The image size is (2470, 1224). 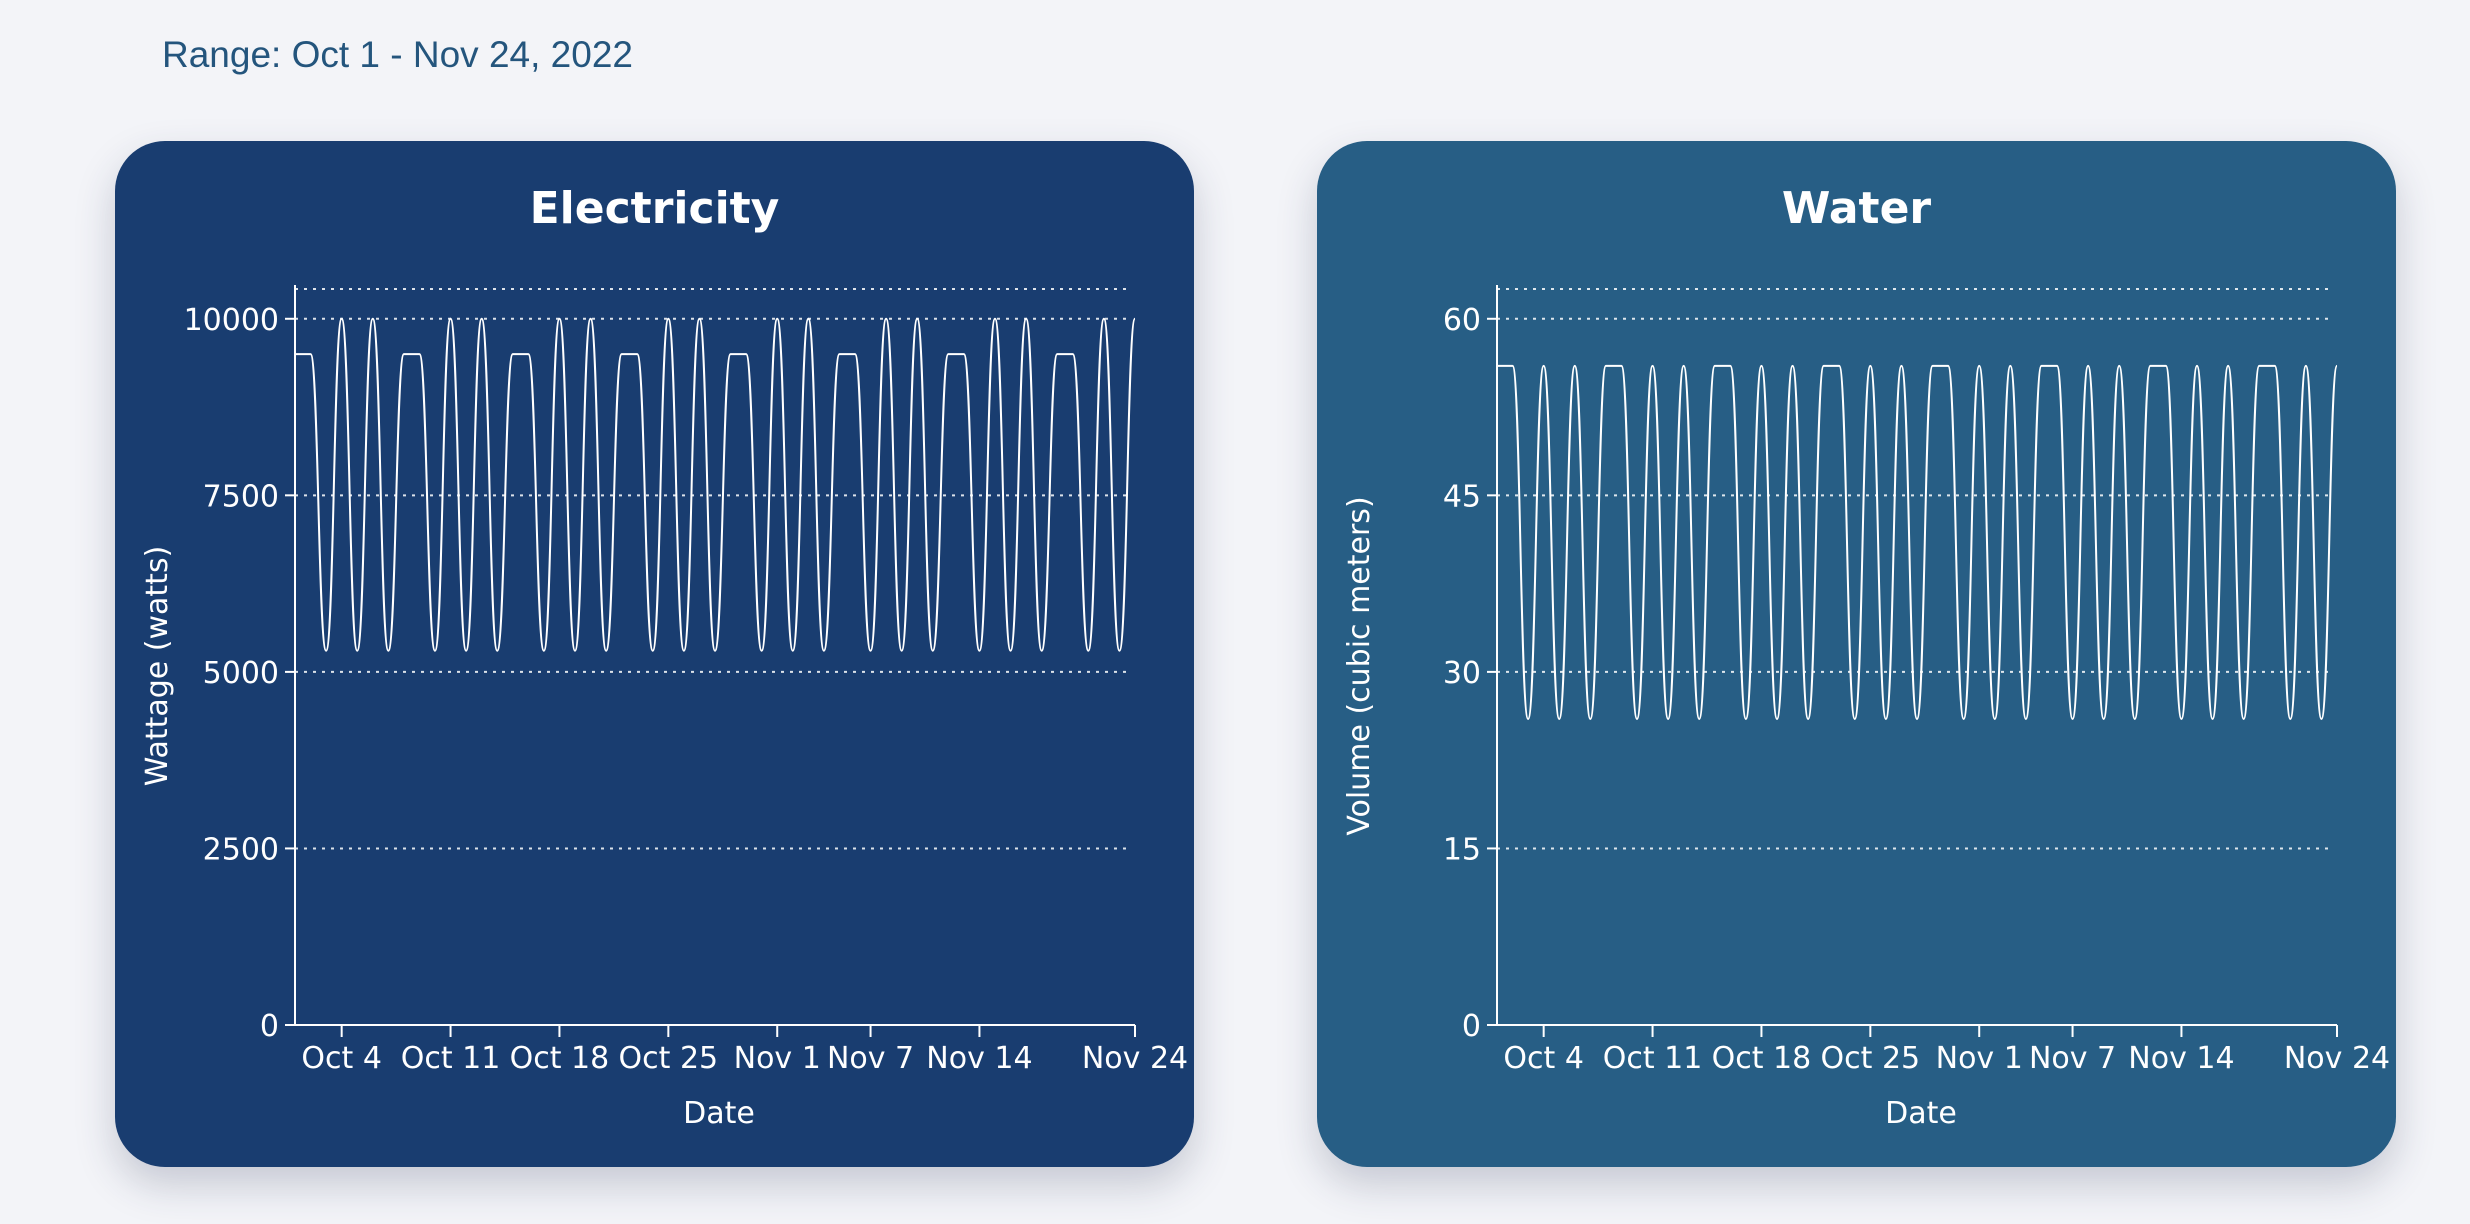 I want to click on y-tick-label: 60, so click(x=1462, y=320).